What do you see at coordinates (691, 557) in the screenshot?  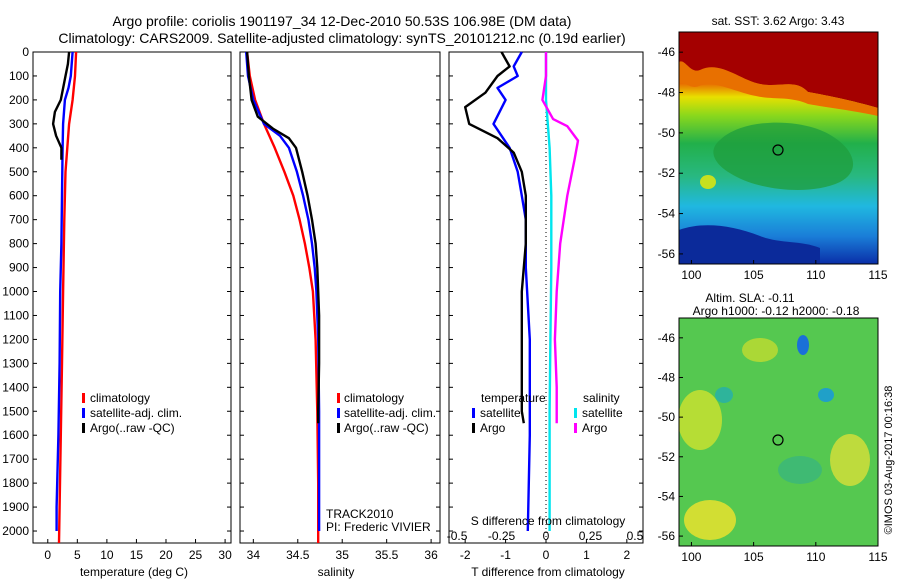 I see `map-x-tick-label: 100` at bounding box center [691, 557].